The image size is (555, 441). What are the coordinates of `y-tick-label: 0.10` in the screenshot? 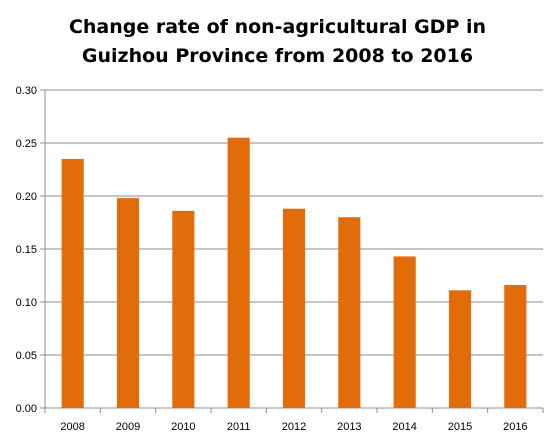 It's located at (26, 303).